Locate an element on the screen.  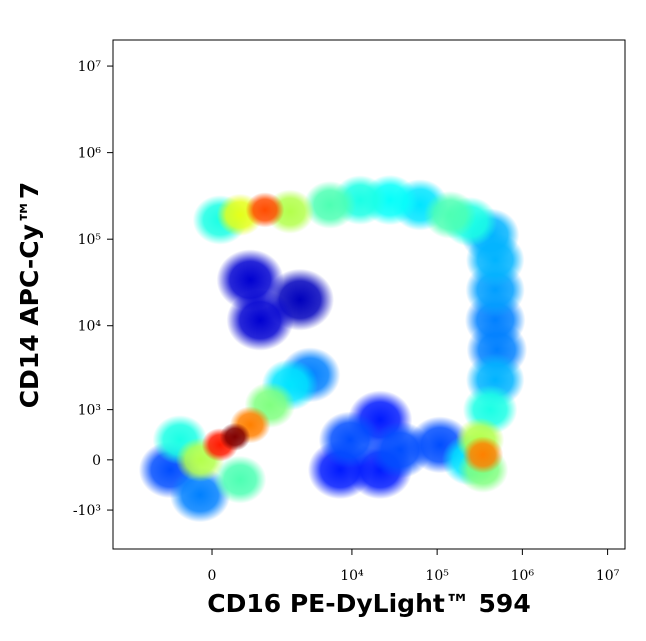
x-axis-title: CD16 PE-DyLight™ 594 is located at coordinates (368, 603).